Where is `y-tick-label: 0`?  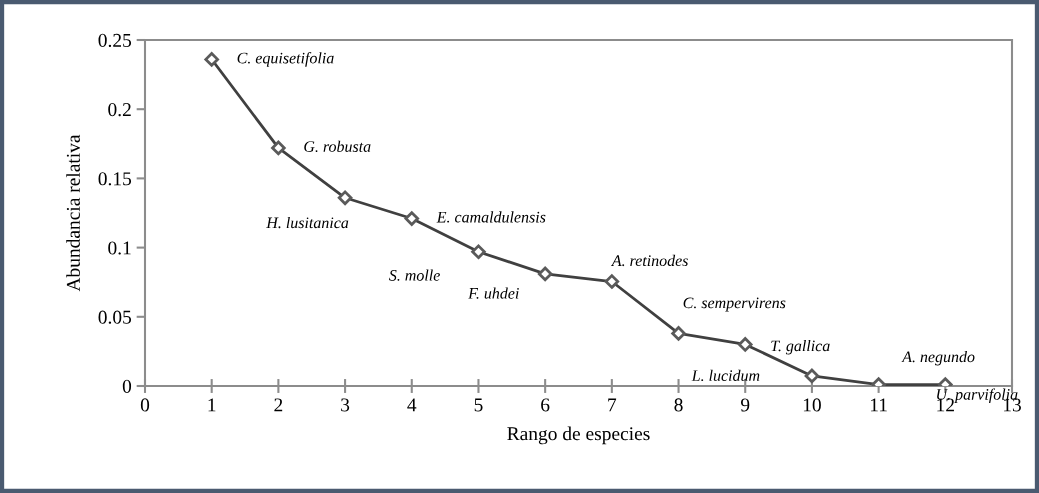
y-tick-label: 0 is located at coordinates (127, 386).